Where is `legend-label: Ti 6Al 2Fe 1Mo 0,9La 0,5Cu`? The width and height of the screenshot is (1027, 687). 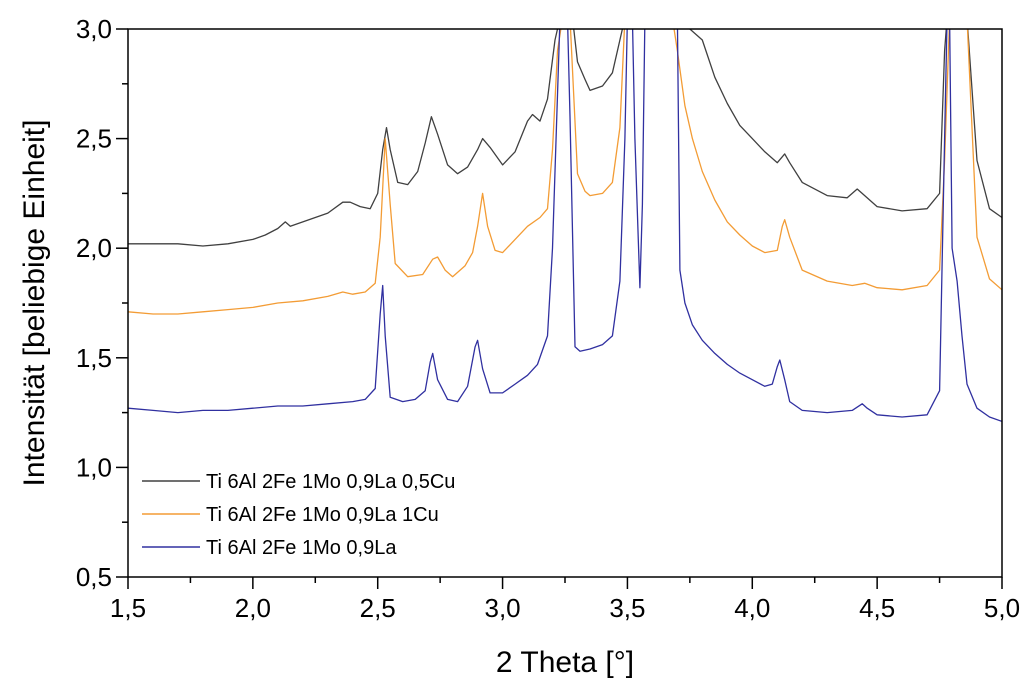 legend-label: Ti 6Al 2Fe 1Mo 0,9La 0,5Cu is located at coordinates (330, 482).